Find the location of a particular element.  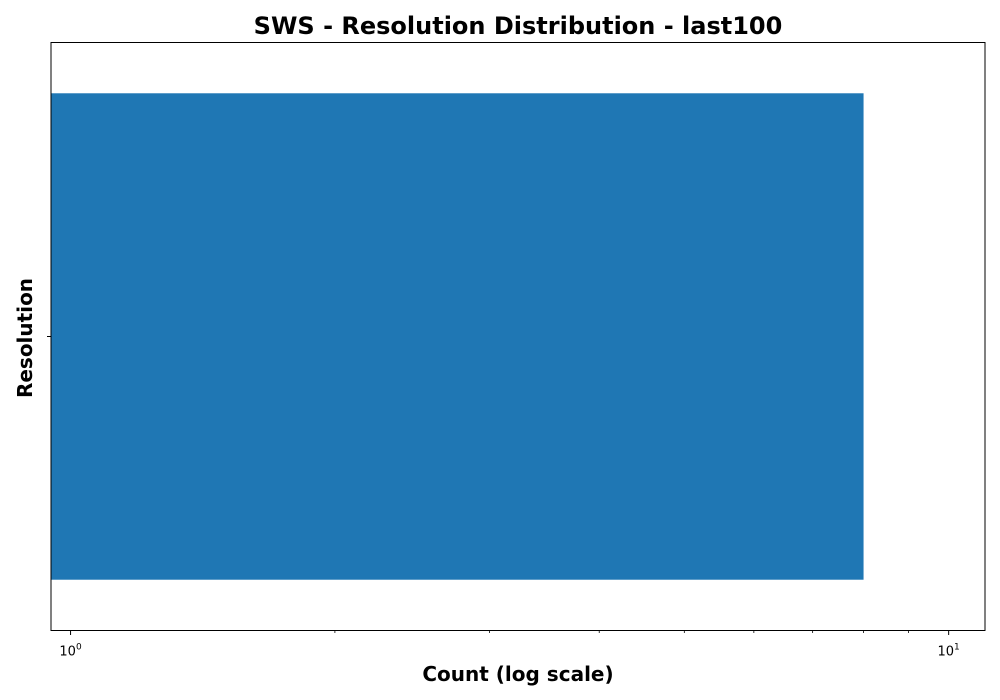

x-tick-label: 100 is located at coordinates (70, 651).